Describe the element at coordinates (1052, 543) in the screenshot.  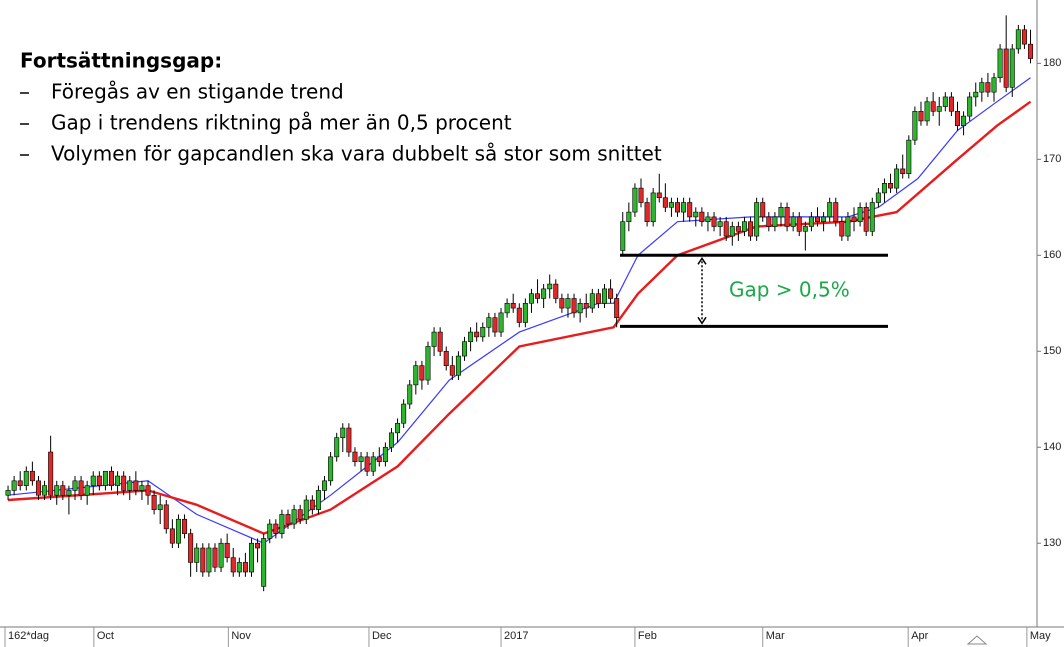
I see `y-tick-label: 130` at that location.